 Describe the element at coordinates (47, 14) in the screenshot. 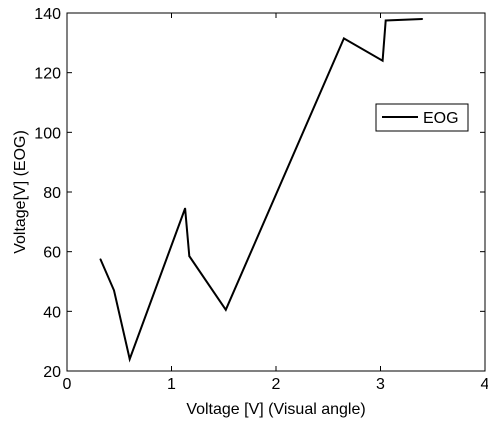

I see `y-tick-label: 140` at that location.